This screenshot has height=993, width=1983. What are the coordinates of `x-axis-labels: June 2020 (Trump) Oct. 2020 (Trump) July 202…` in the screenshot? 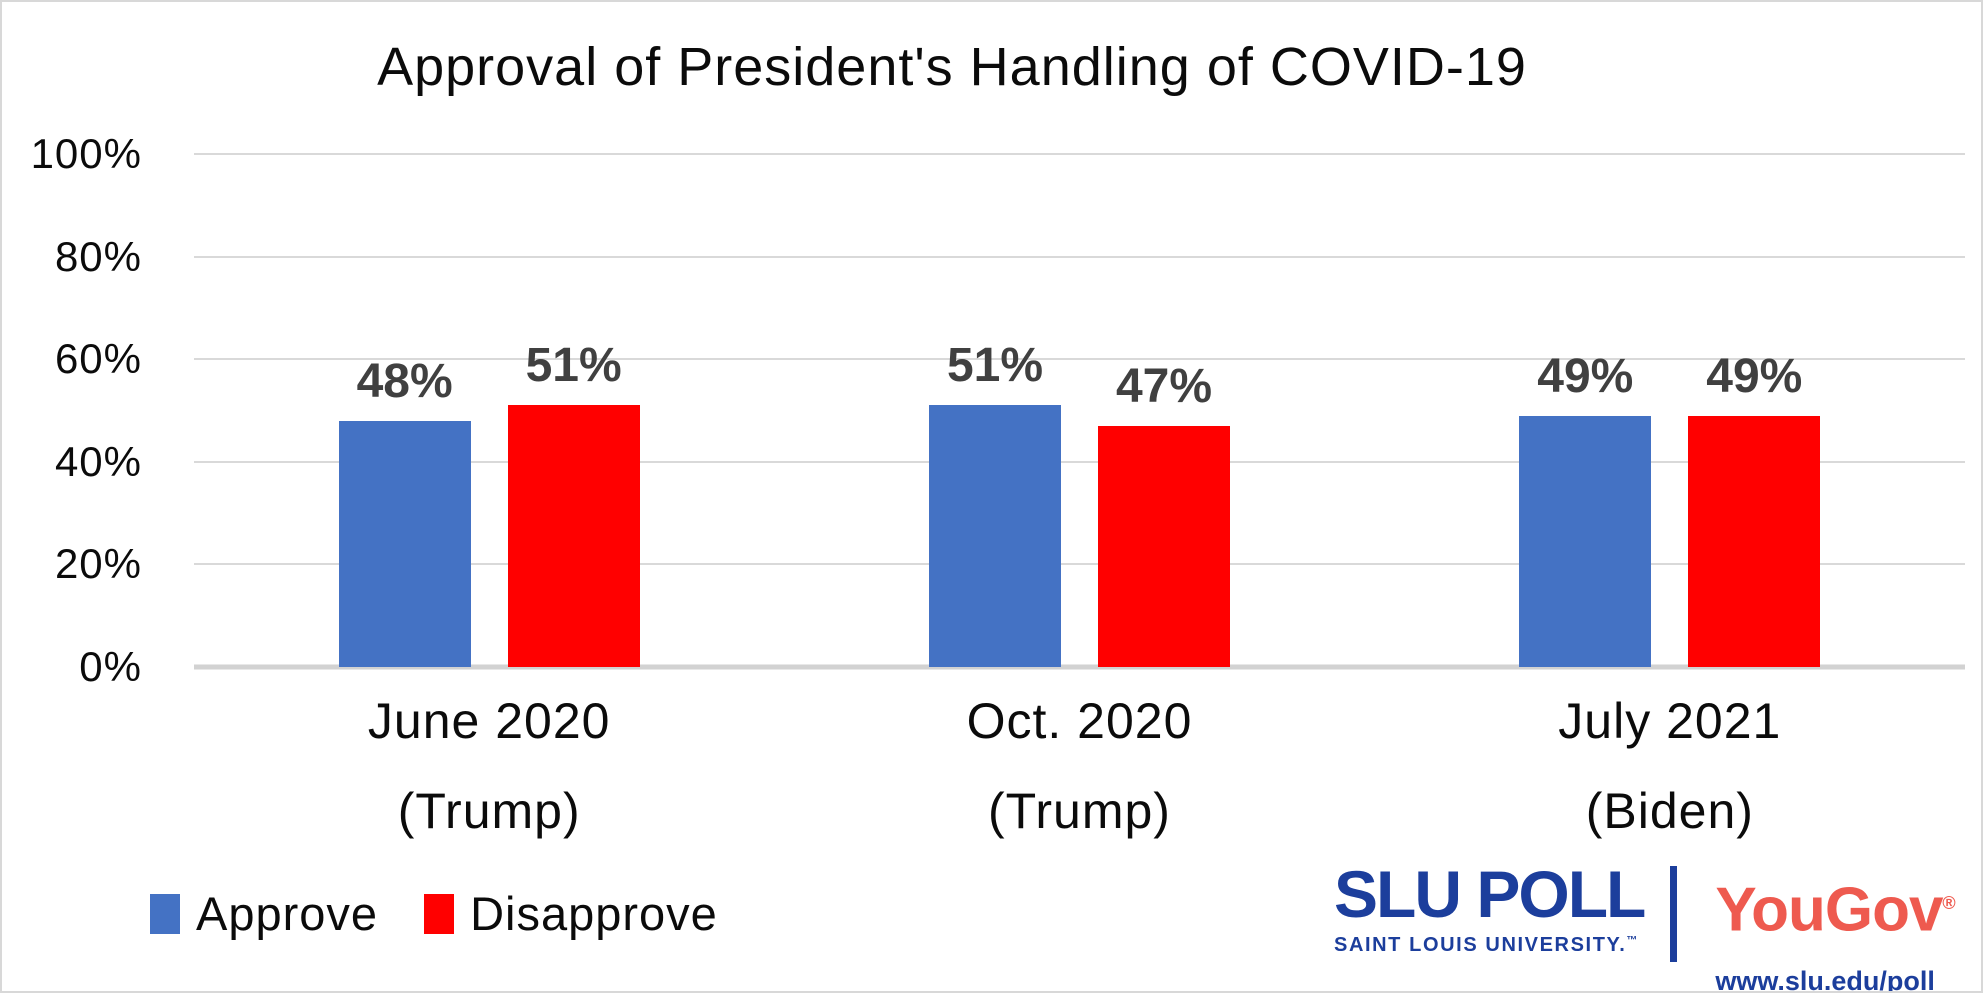 It's located at (1079, 766).